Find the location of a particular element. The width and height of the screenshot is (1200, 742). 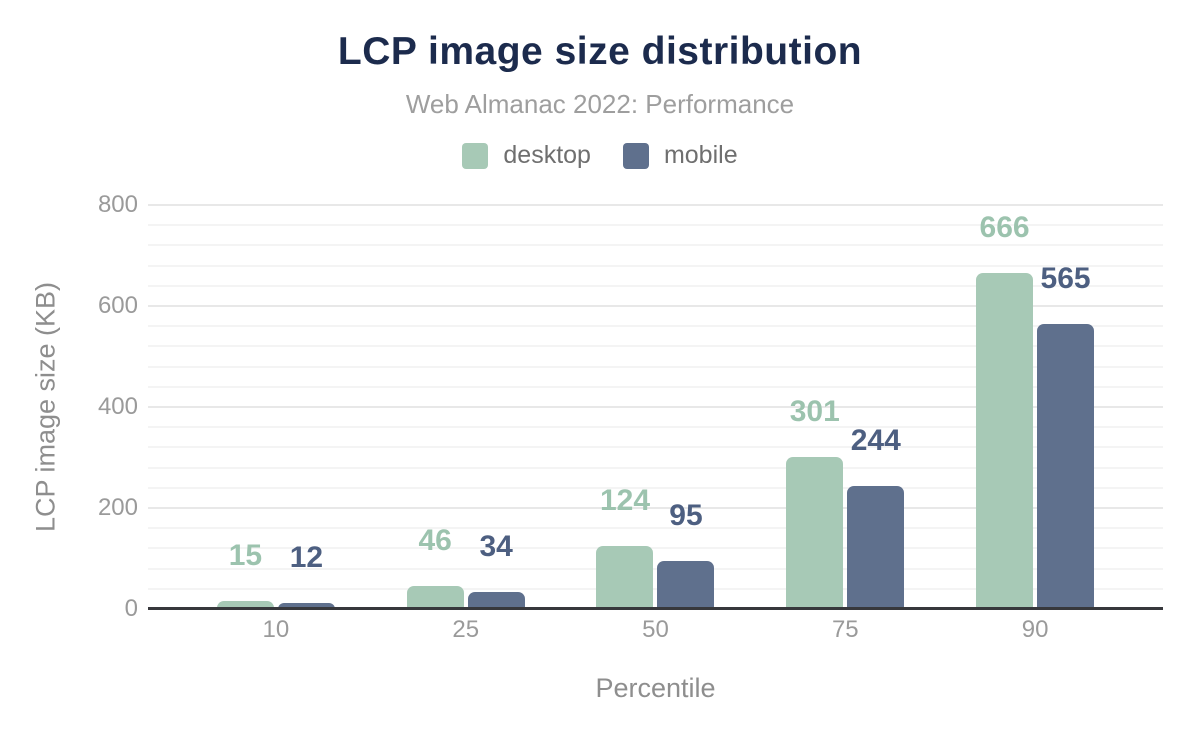

bar-value-label: 124 is located at coordinates (625, 501).